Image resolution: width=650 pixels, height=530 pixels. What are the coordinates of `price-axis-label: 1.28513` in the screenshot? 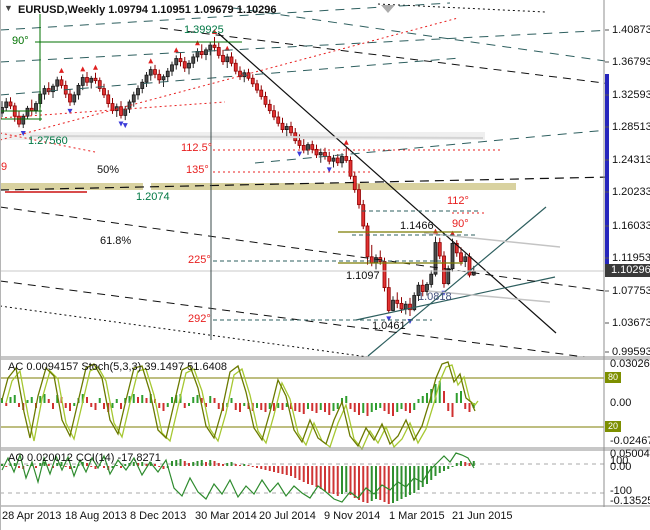 It's located at (631, 127).